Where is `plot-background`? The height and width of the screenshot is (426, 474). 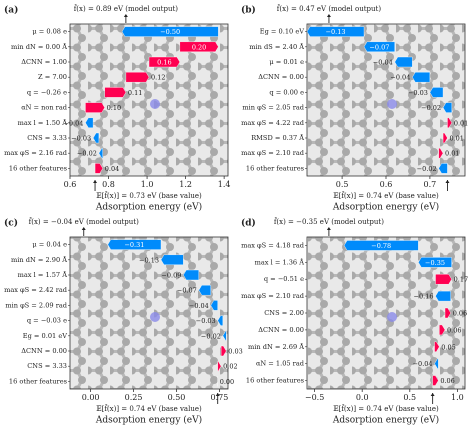
plot-background is located at coordinates (149, 313).